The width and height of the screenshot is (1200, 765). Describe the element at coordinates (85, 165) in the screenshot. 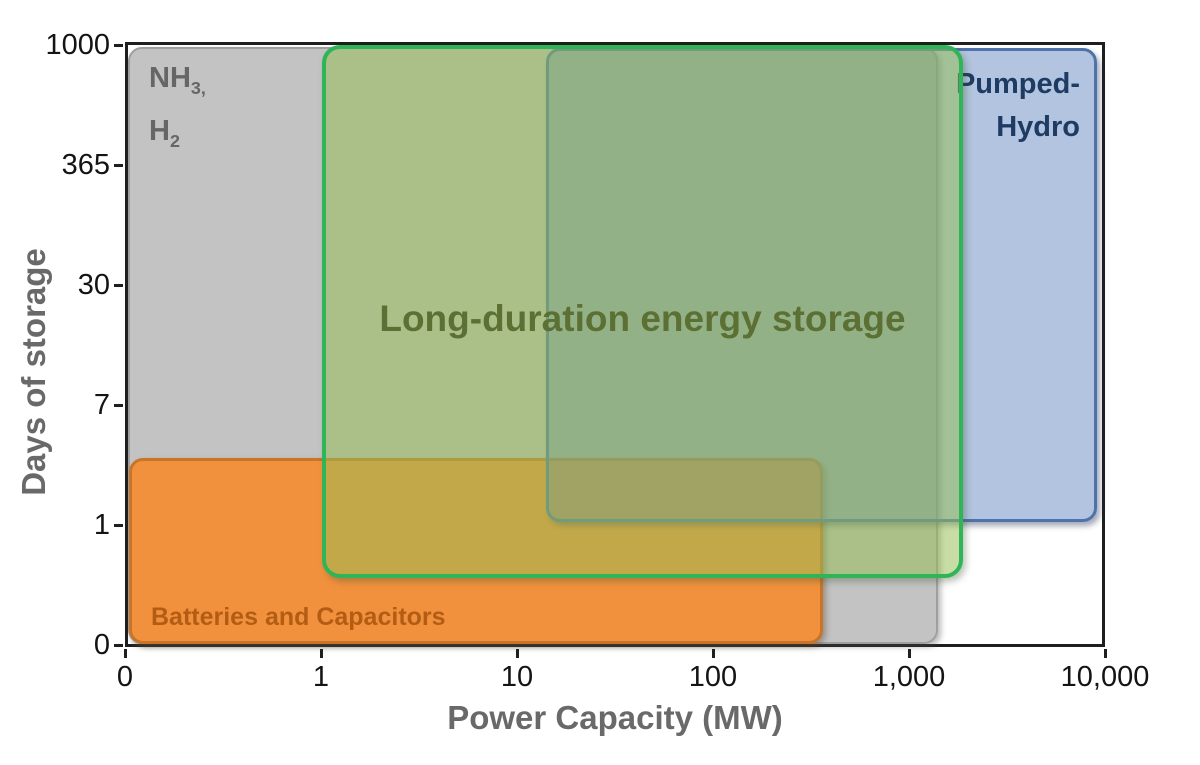

I see `y-tick-label-365: 365` at that location.